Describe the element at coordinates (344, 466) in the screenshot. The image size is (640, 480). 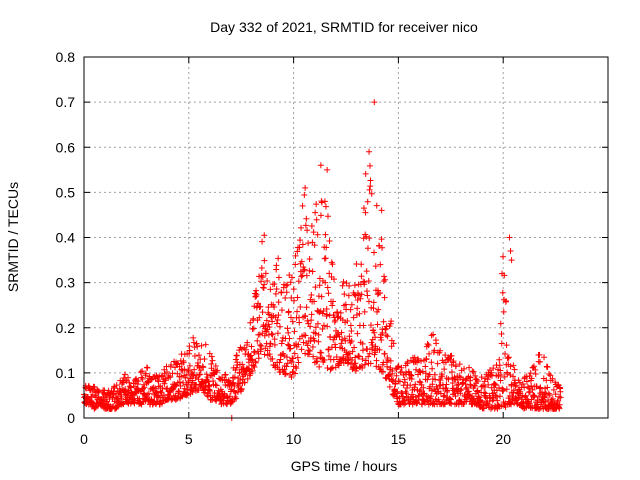
I see `x-axis-title: GPS time / hours` at that location.